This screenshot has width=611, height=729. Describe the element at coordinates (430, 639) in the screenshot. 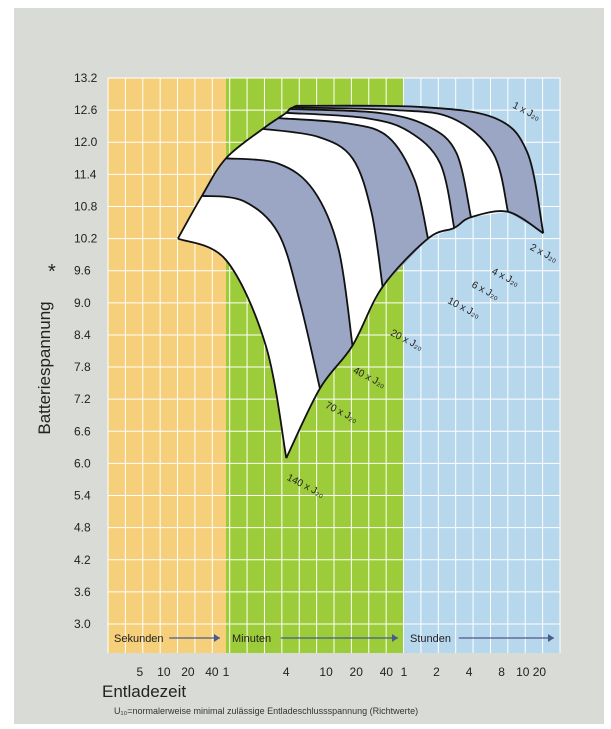

I see `zone-label-2: Stunden` at that location.